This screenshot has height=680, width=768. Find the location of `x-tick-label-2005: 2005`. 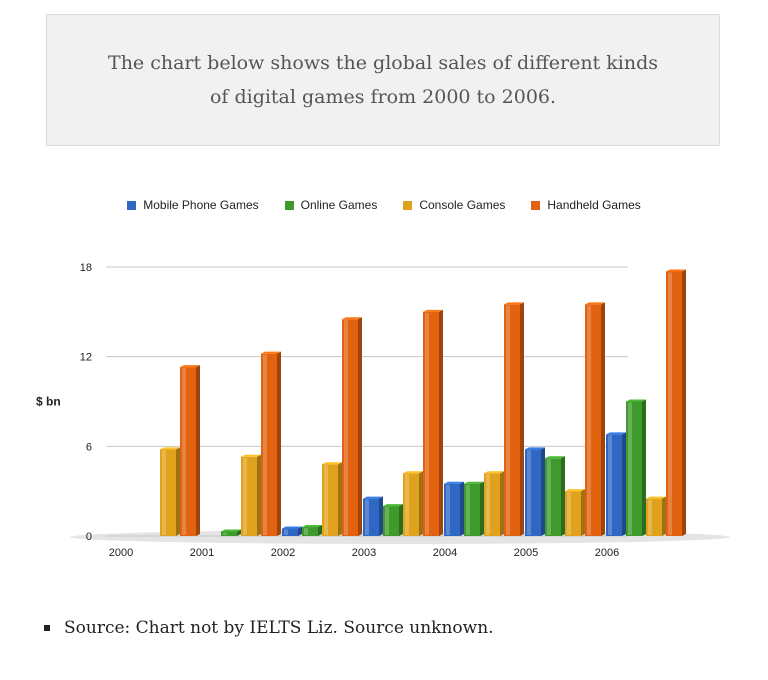

x-tick-label-2005: 2005 is located at coordinates (526, 553).